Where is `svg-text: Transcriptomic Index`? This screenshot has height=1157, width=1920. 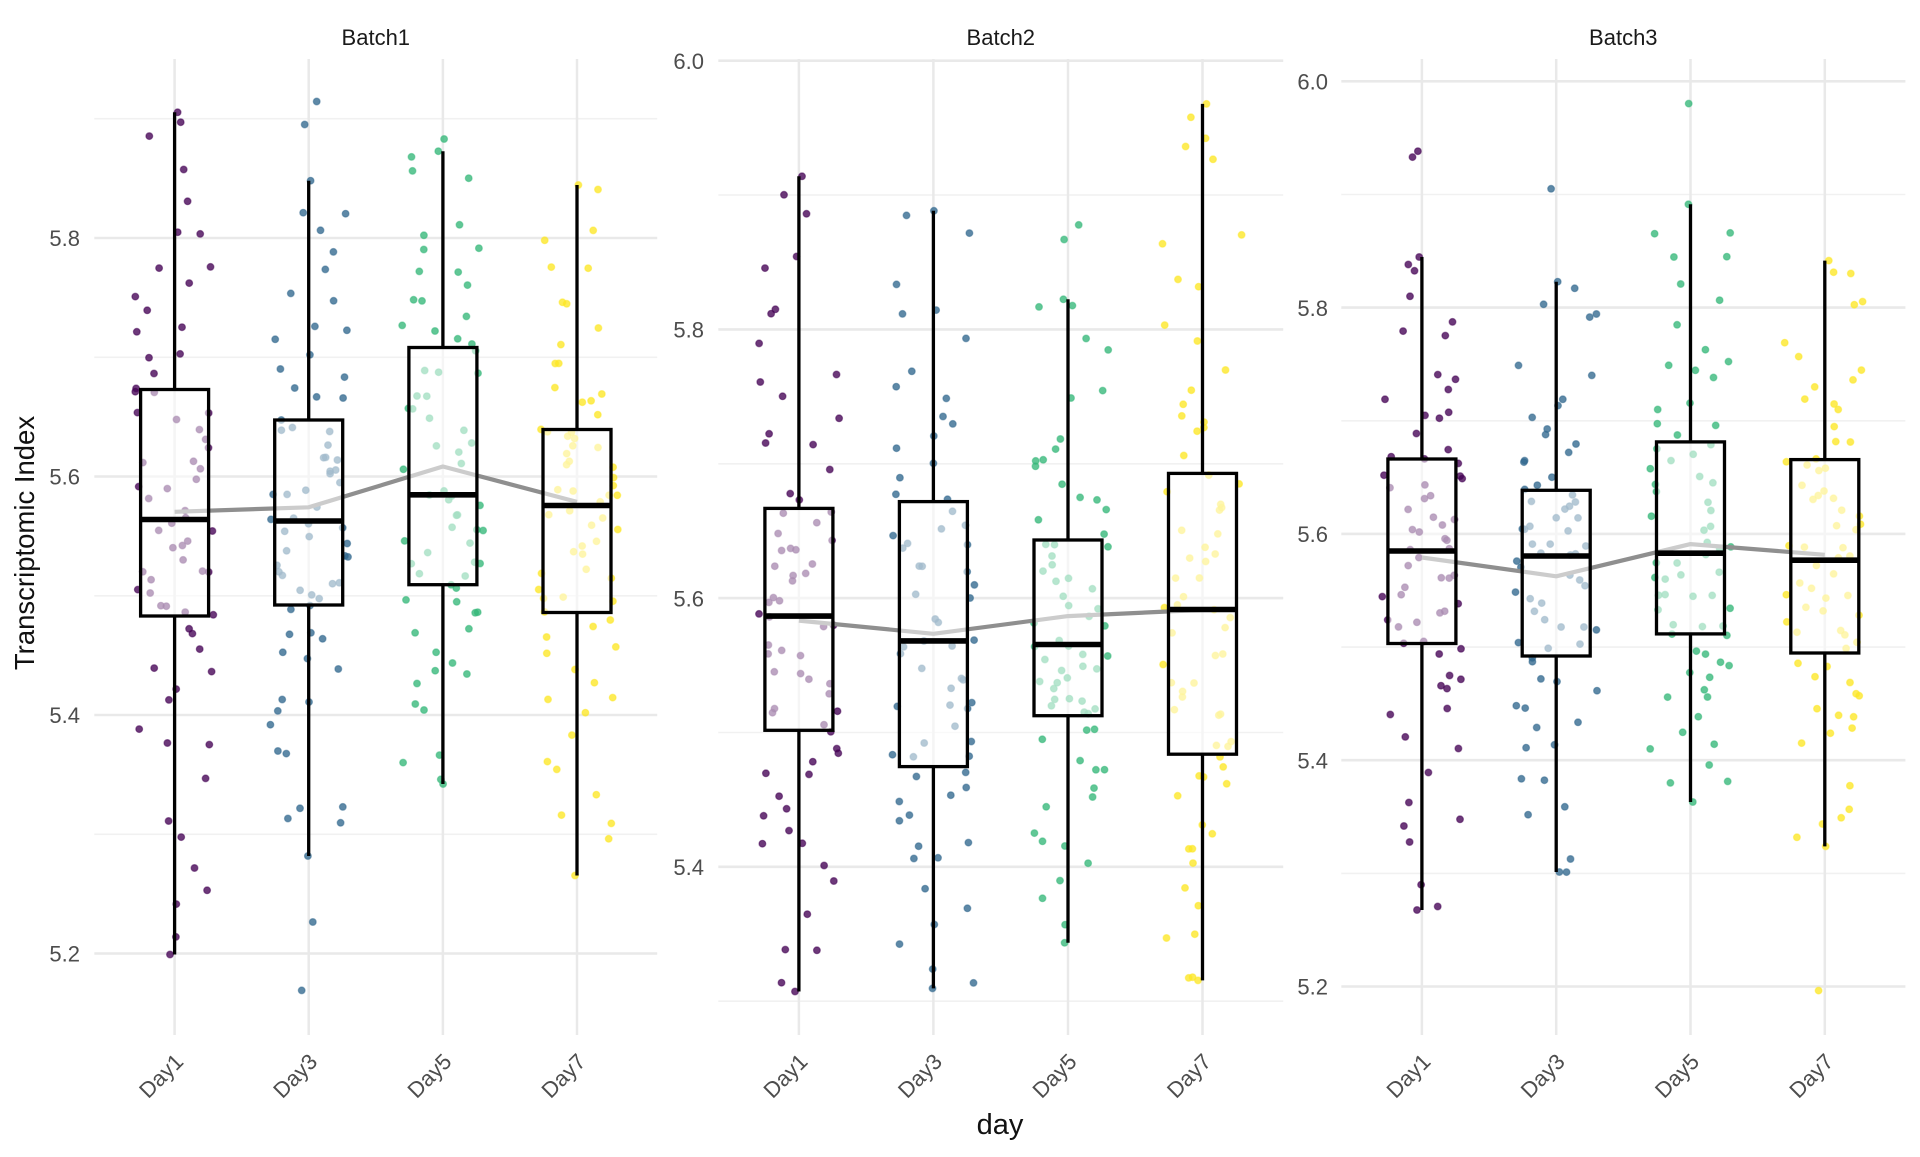
svg-text: Transcriptomic Index is located at coordinates (24, 543).